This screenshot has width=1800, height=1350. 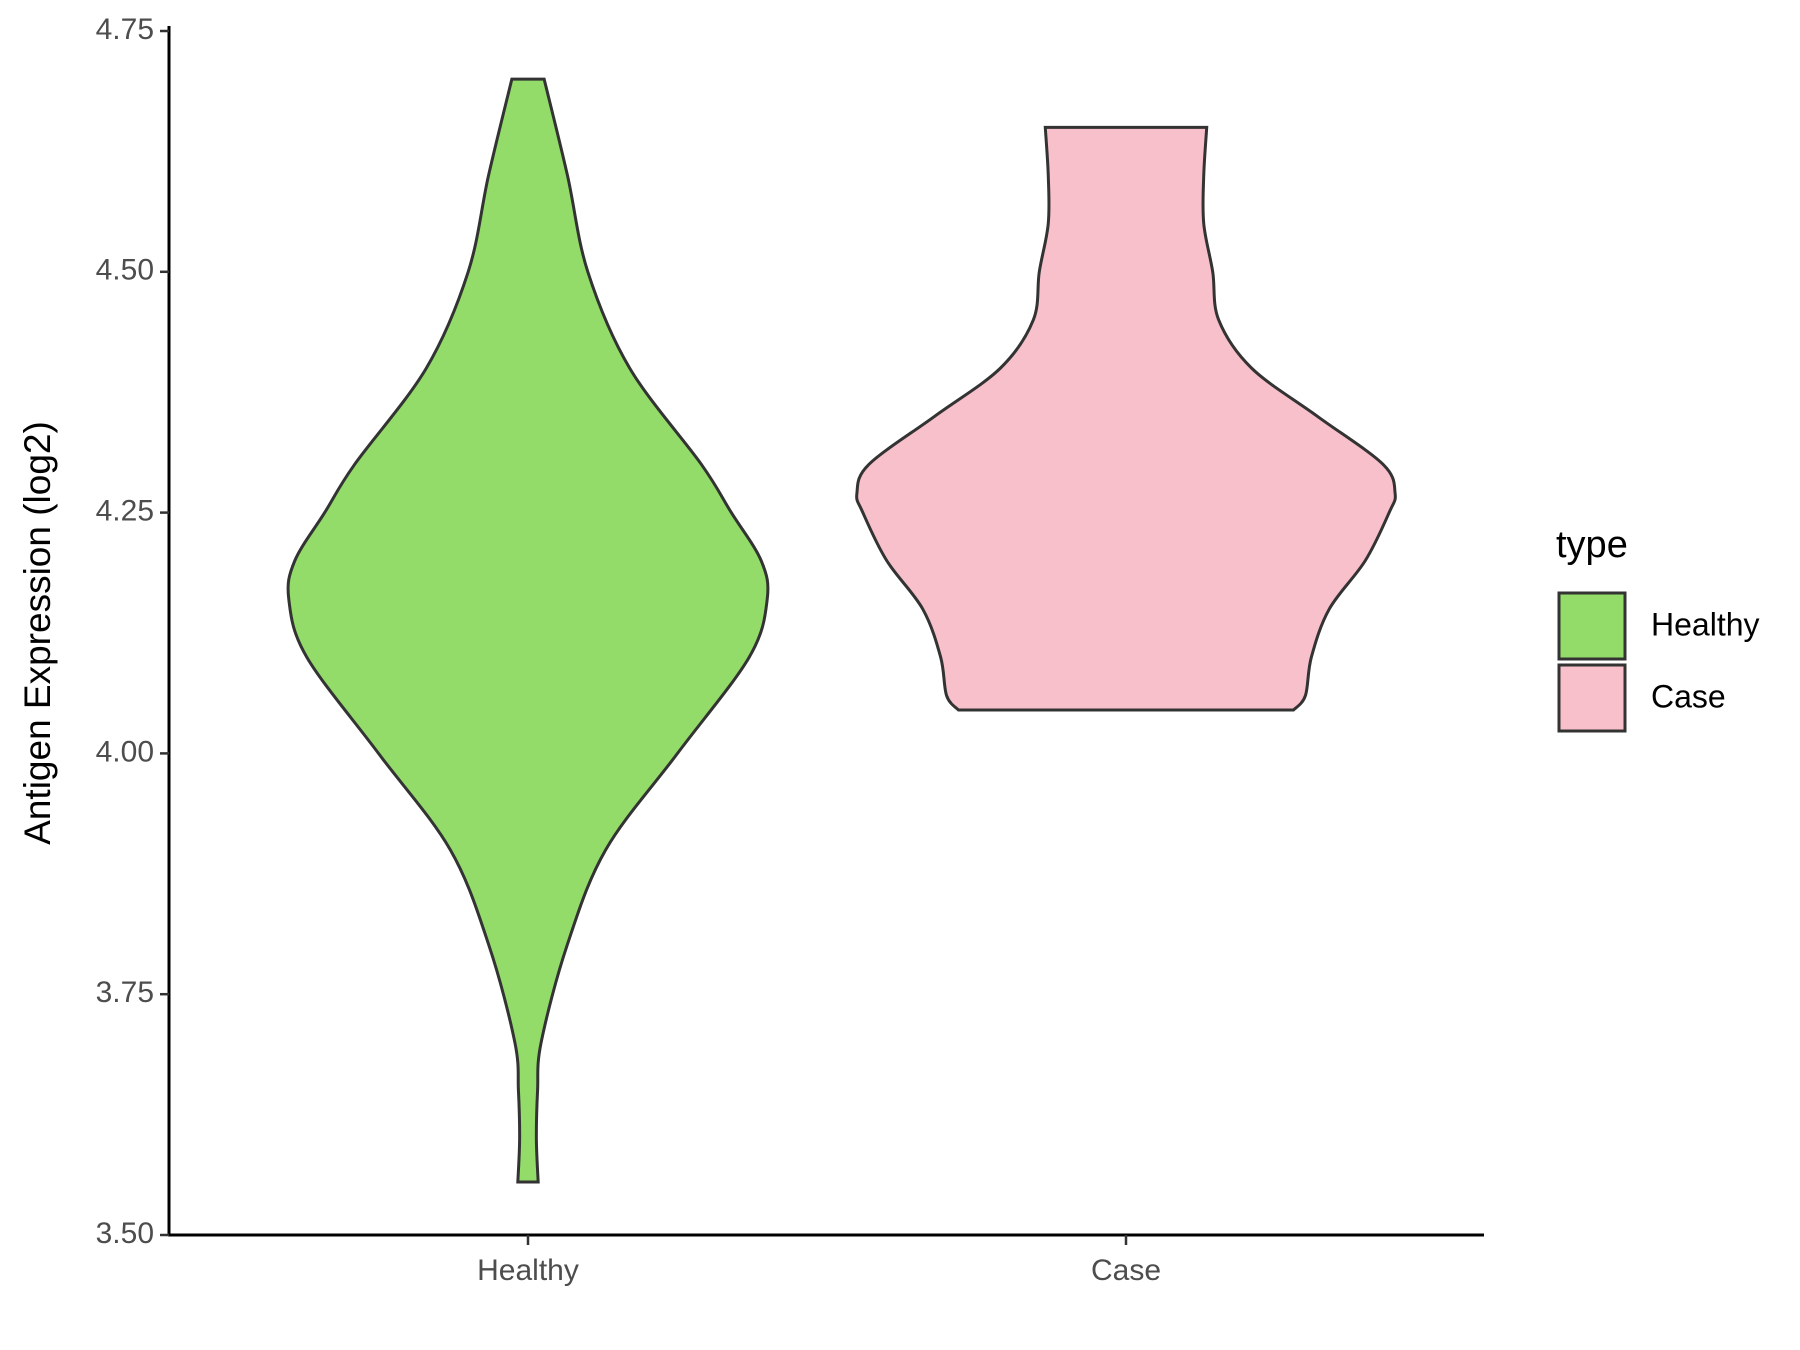 I want to click on x-tick-label: Healthy, so click(x=528, y=1270).